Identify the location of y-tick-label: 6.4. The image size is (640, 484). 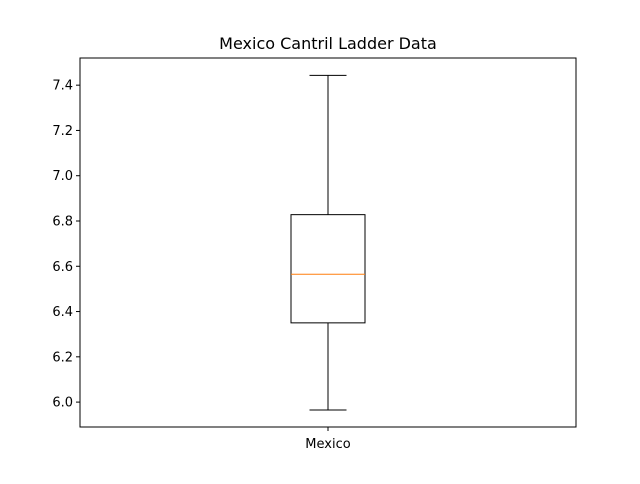
(62, 312).